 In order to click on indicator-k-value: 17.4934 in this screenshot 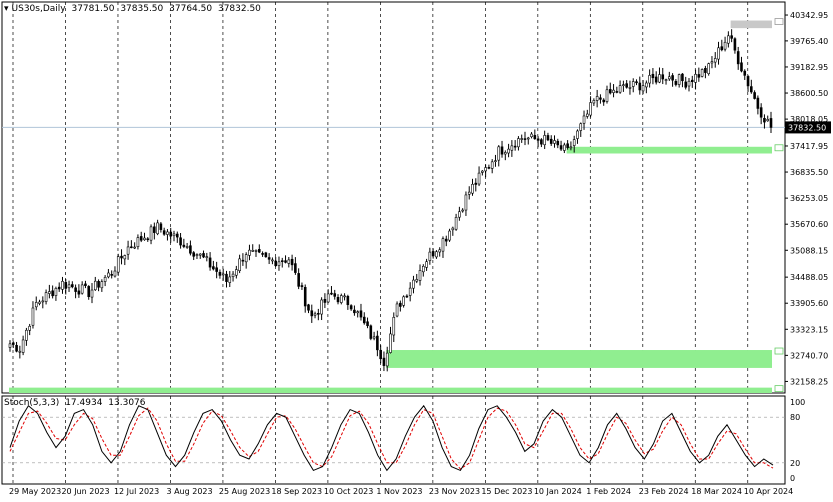, I will do `click(84, 403)`.